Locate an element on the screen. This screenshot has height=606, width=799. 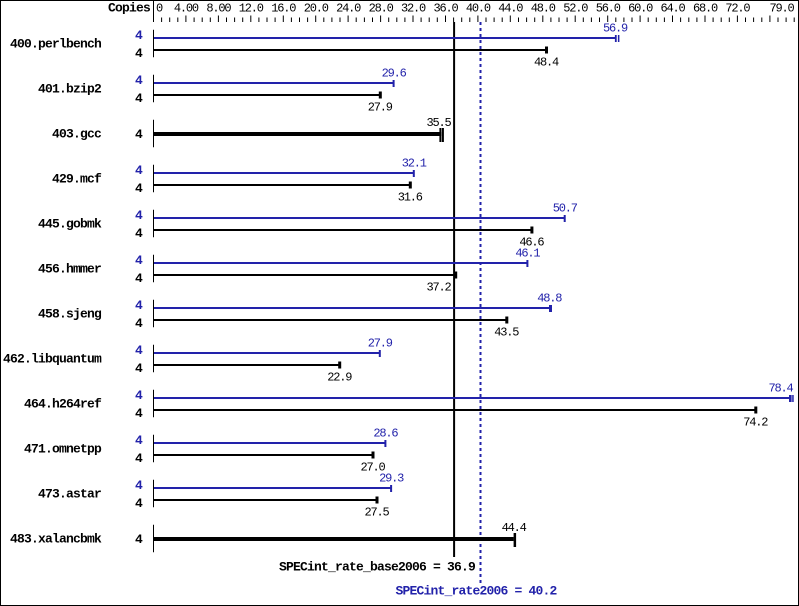
svg-text: 456.hmmer is located at coordinates (69, 269).